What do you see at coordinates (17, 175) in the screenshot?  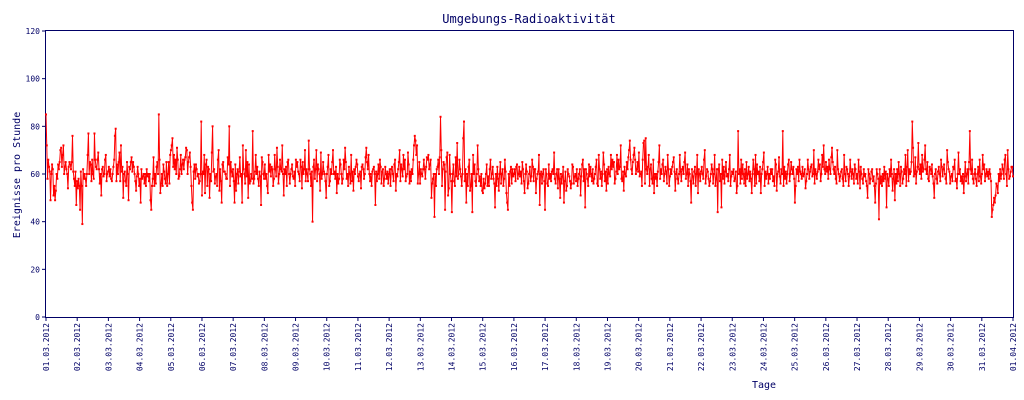 I see `y-axis-label: Ereignisse pro Stunde` at bounding box center [17, 175].